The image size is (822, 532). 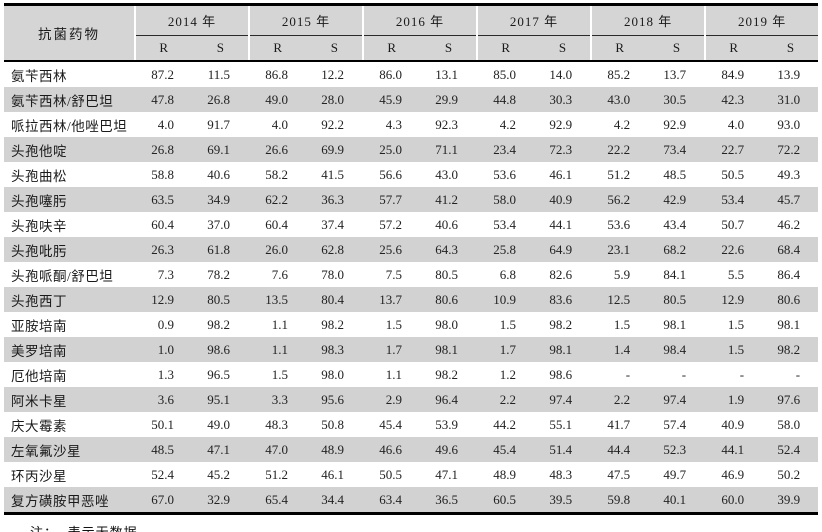 What do you see at coordinates (676, 349) in the screenshot?
I see `s-value-cell: 98.4` at bounding box center [676, 349].